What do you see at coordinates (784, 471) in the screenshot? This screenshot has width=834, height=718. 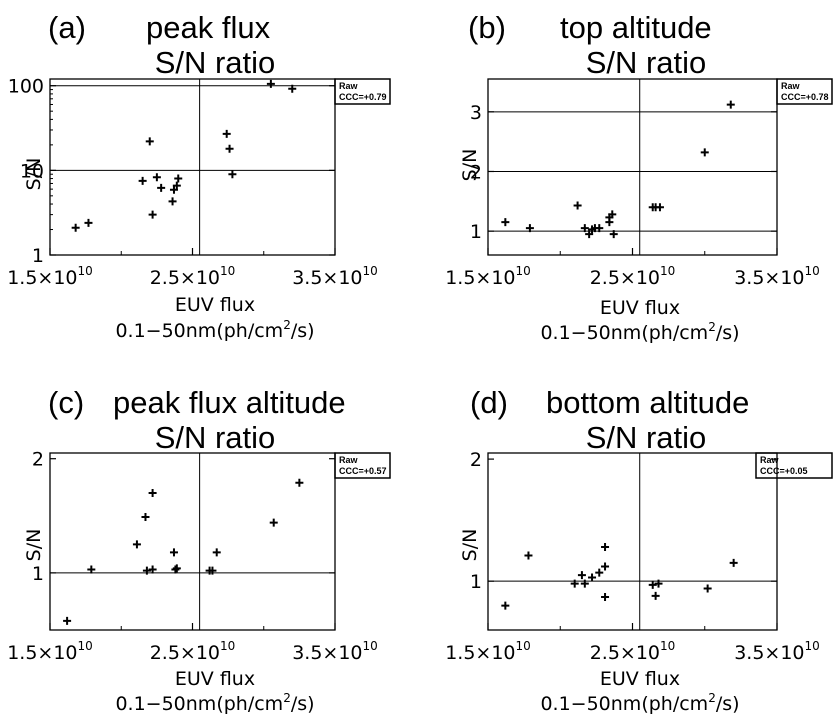 I see `panel-d-legend-ccc: CCC=+0.05` at bounding box center [784, 471].